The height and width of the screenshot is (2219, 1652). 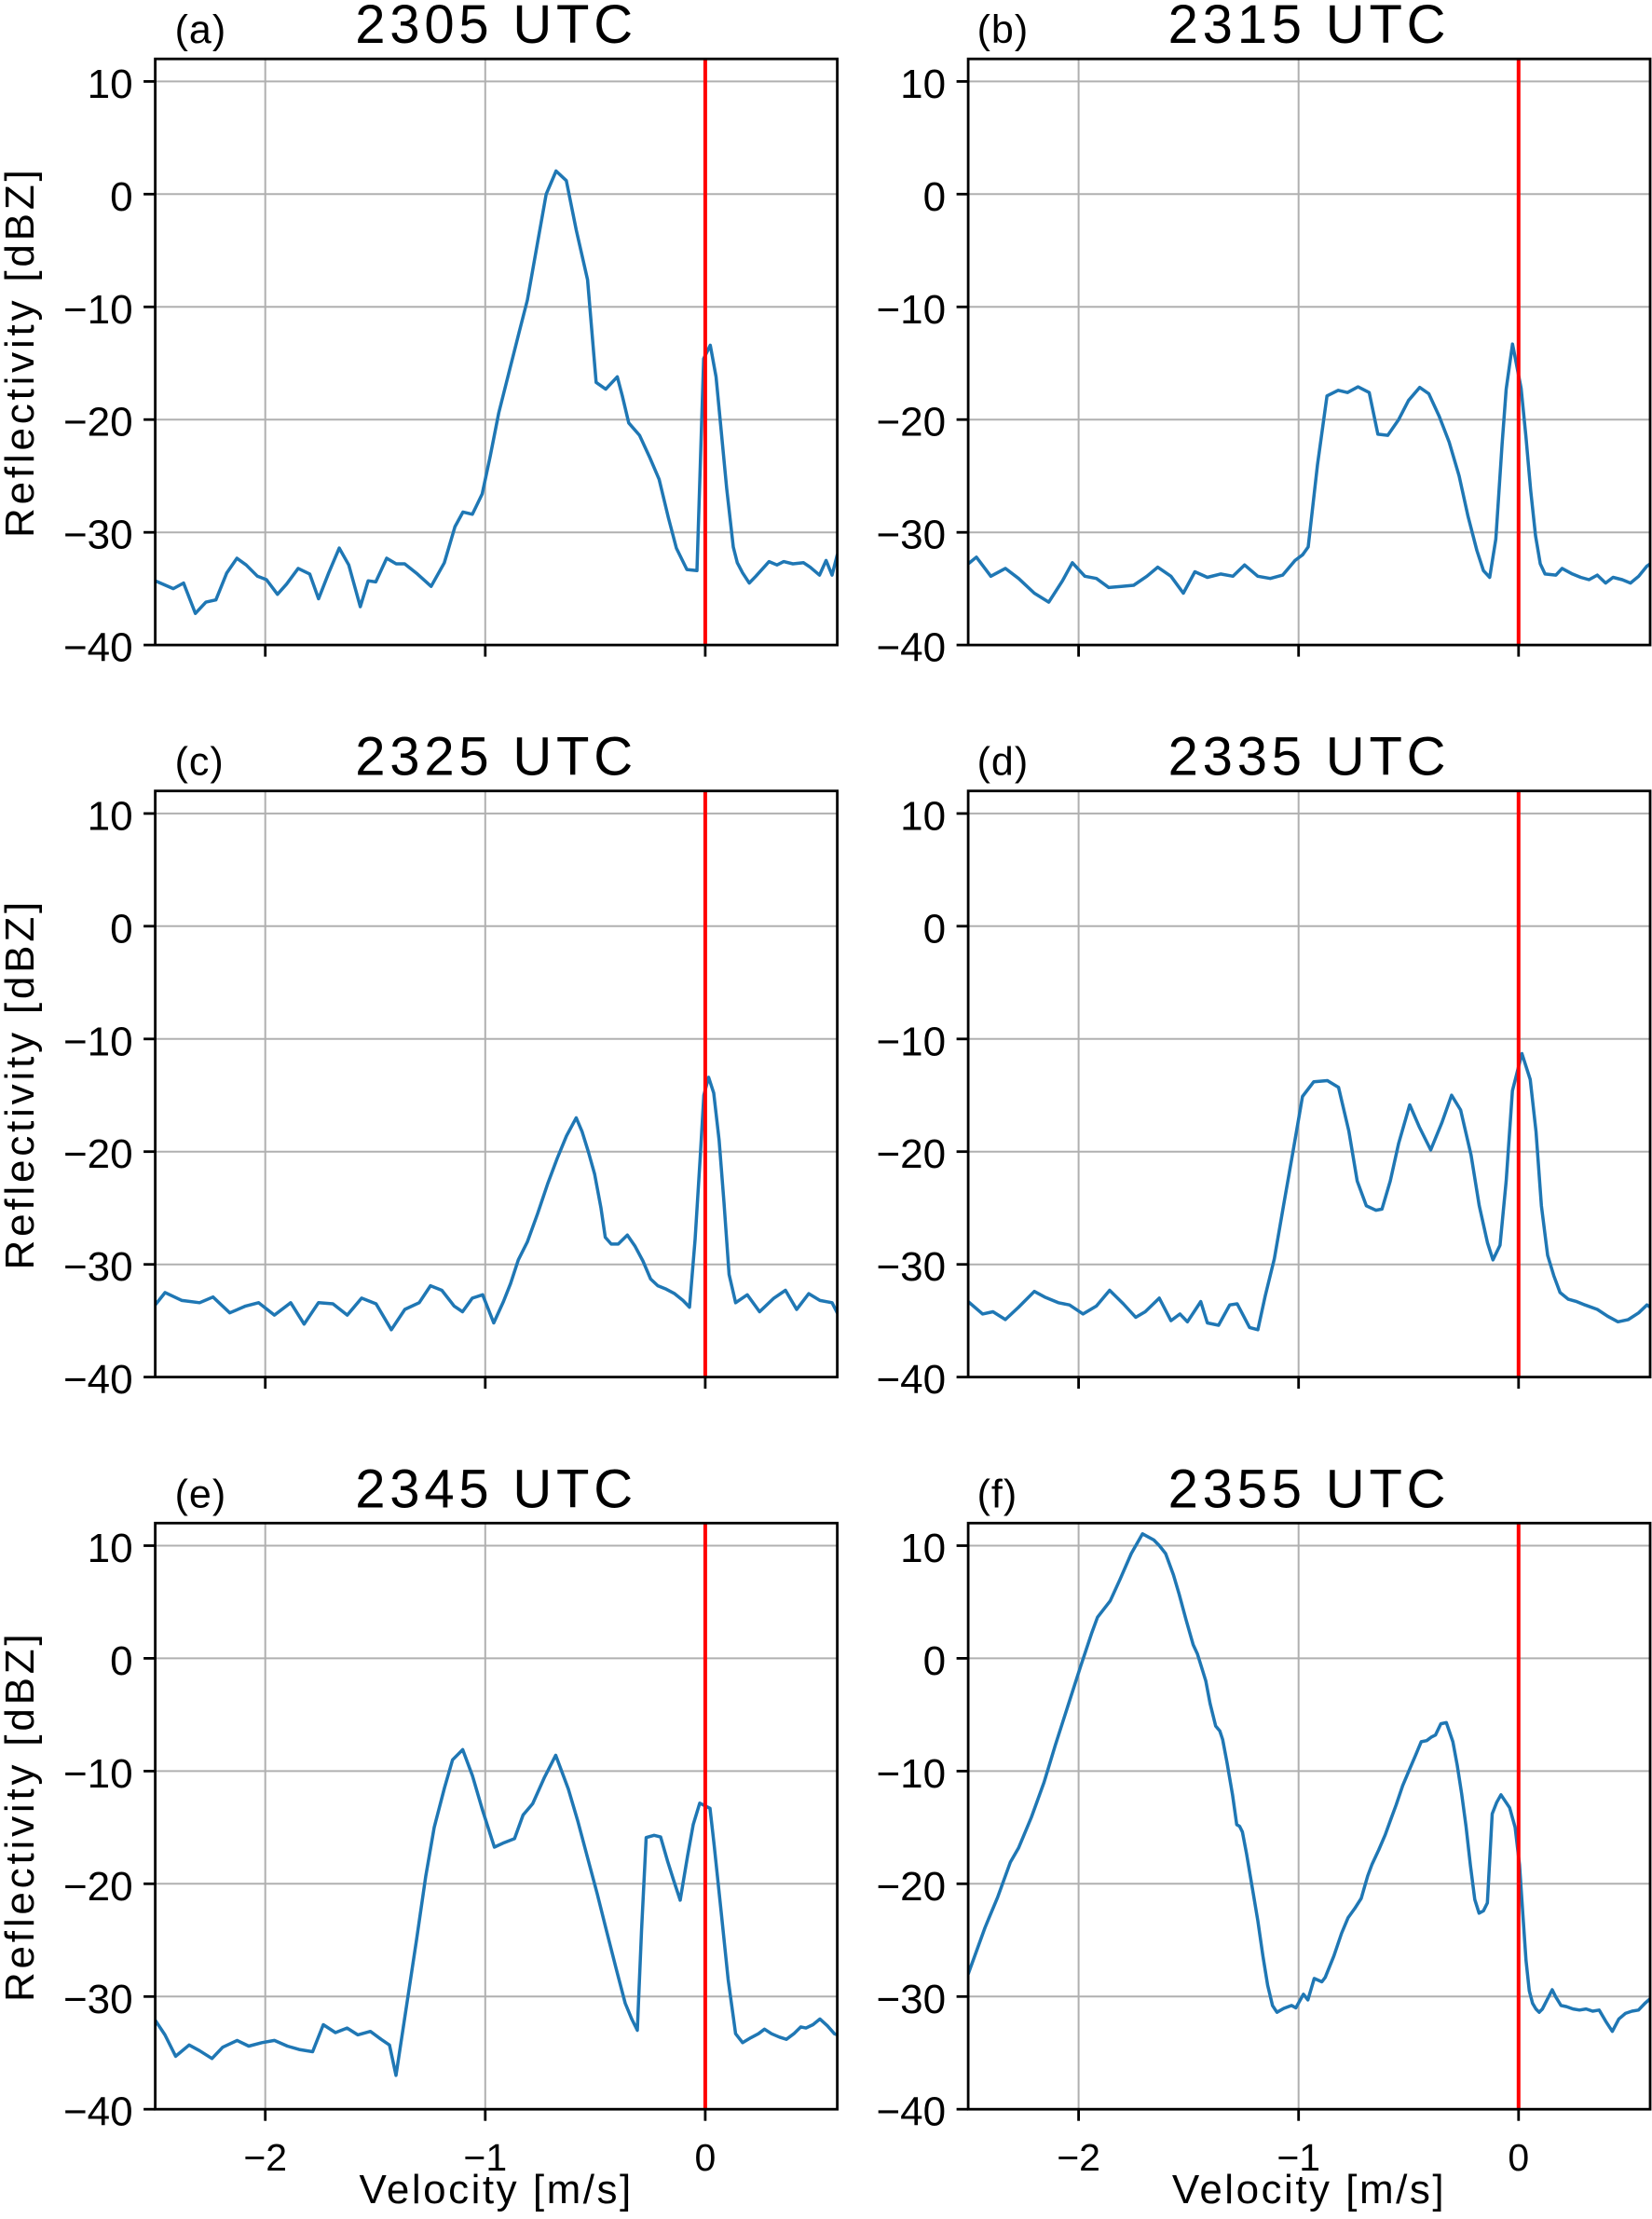 What do you see at coordinates (1003, 29) in the screenshot?
I see `svg-text: (b)` at bounding box center [1003, 29].